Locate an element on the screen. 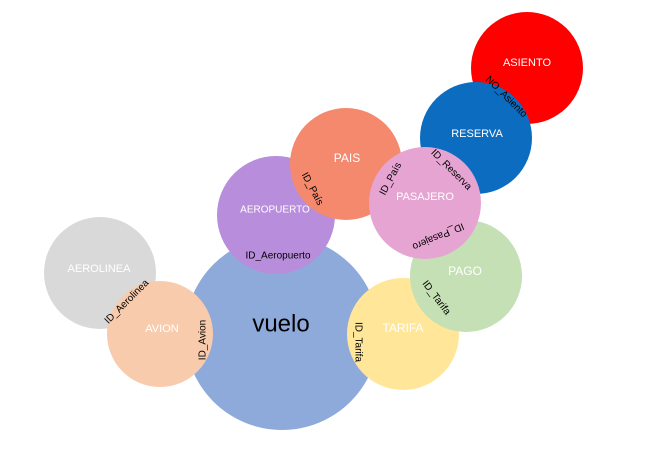 Image resolution: width=655 pixels, height=450 pixels. pasajero-circle is located at coordinates (425, 203).